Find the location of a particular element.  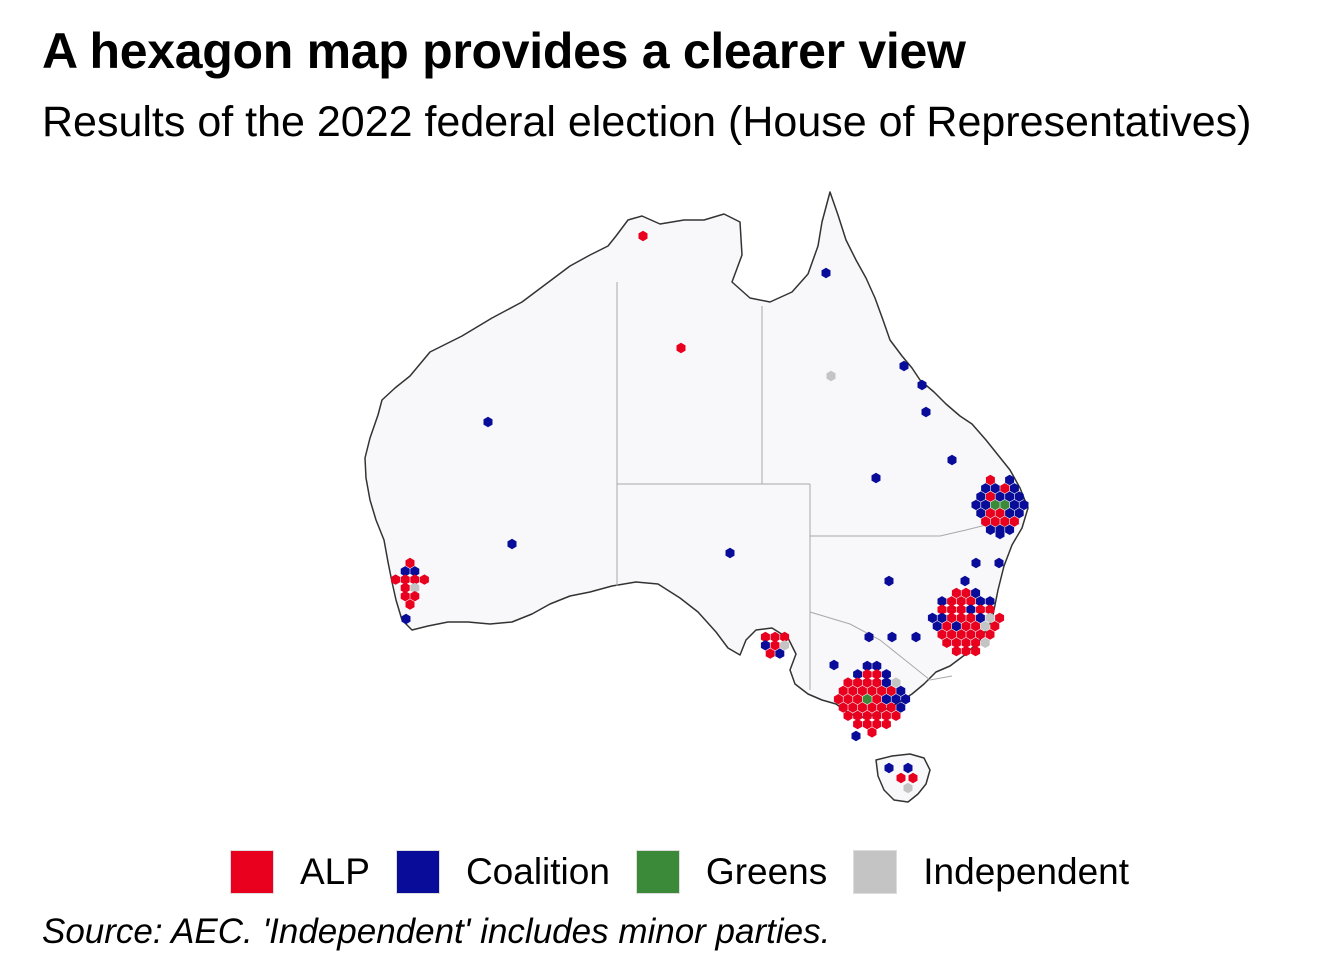

legend: ALP Coalition Greens Independent is located at coordinates (692, 872).